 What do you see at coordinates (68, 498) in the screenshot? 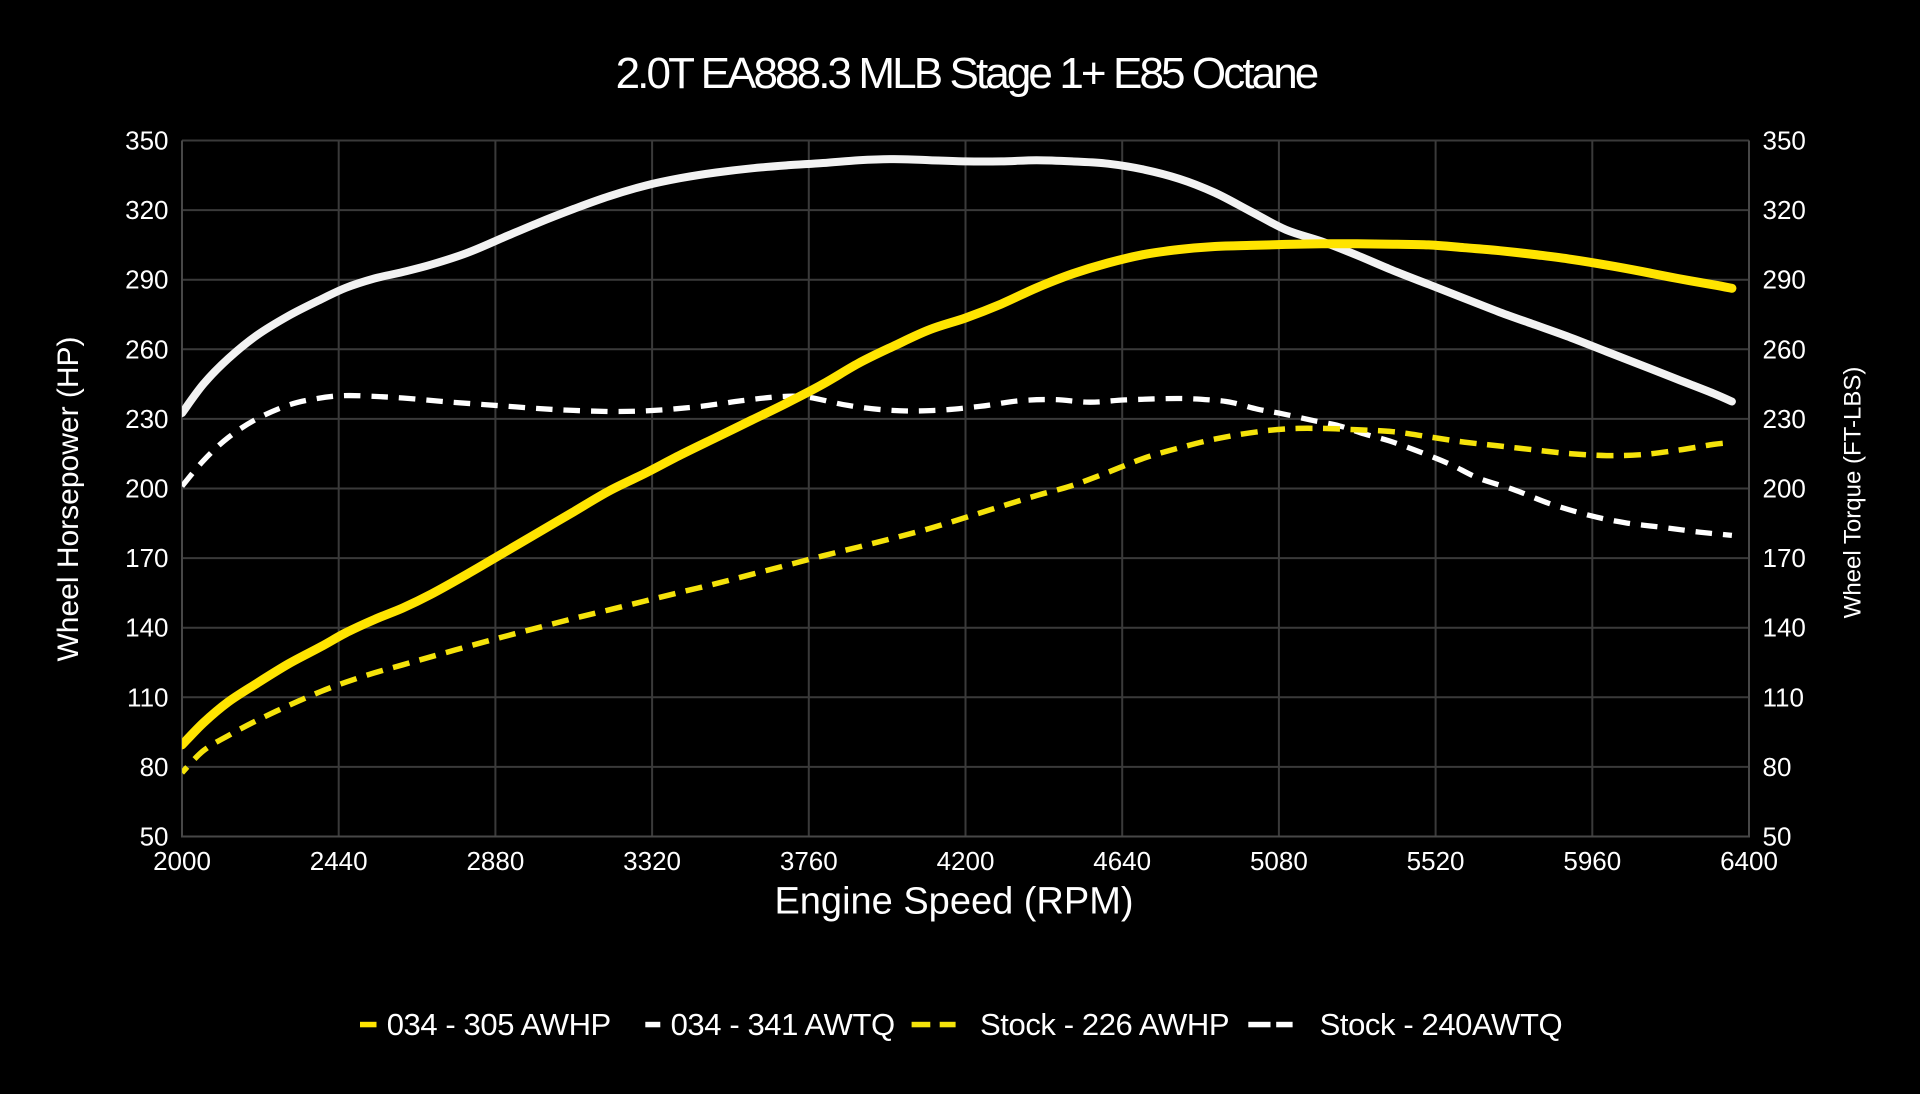
I see `svg-text: Wheel Horsepower (HP)` at bounding box center [68, 498].